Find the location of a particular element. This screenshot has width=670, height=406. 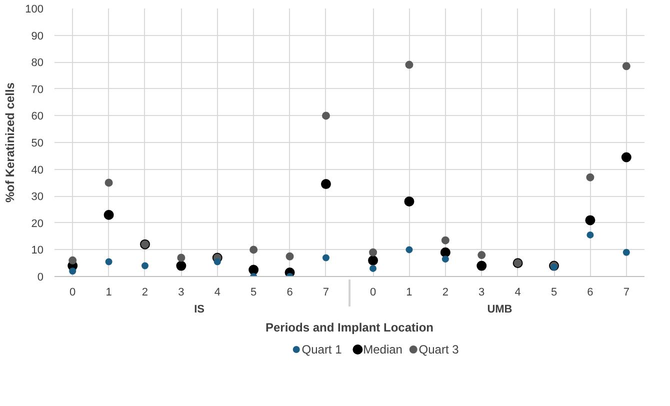

y-tick-label: 10 is located at coordinates (37, 250).